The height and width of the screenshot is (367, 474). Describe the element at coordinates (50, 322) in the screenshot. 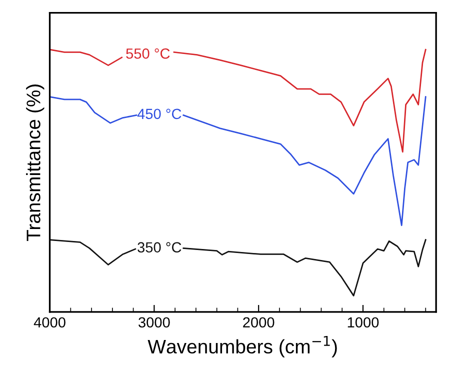

I see `x-tick-label: 4000` at that location.